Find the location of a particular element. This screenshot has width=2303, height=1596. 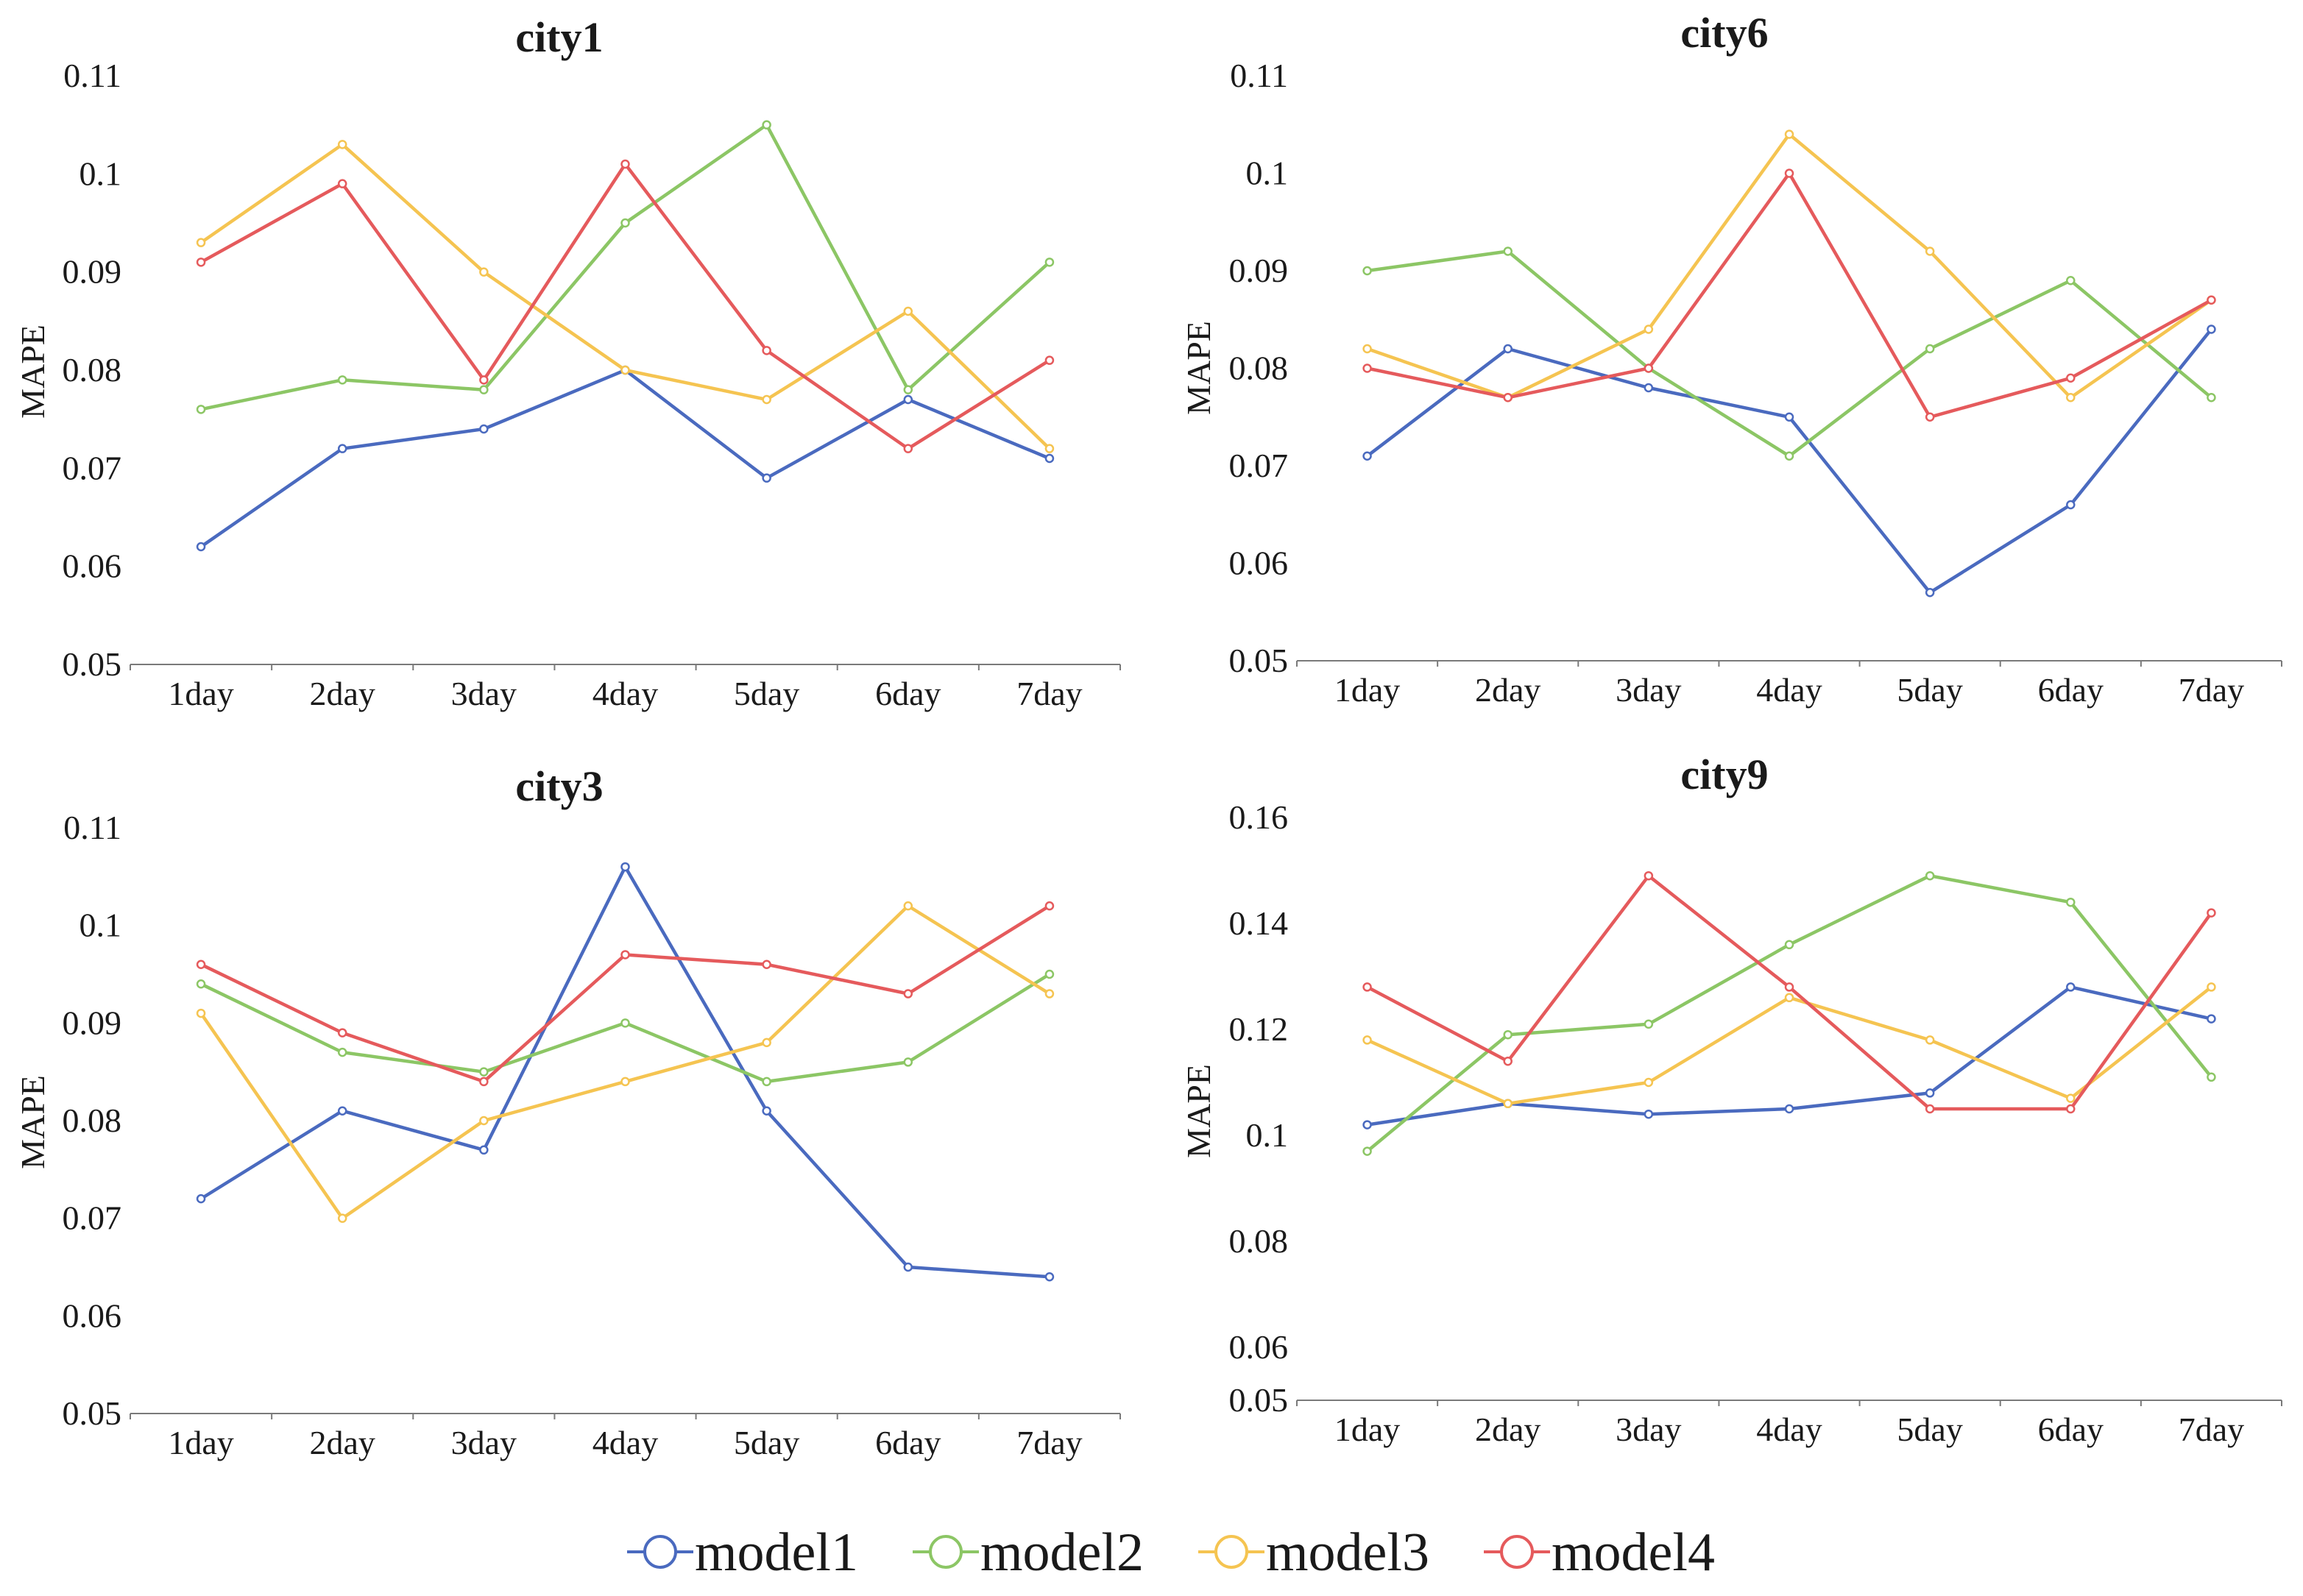

legend-label: model2 is located at coordinates (1062, 1552).